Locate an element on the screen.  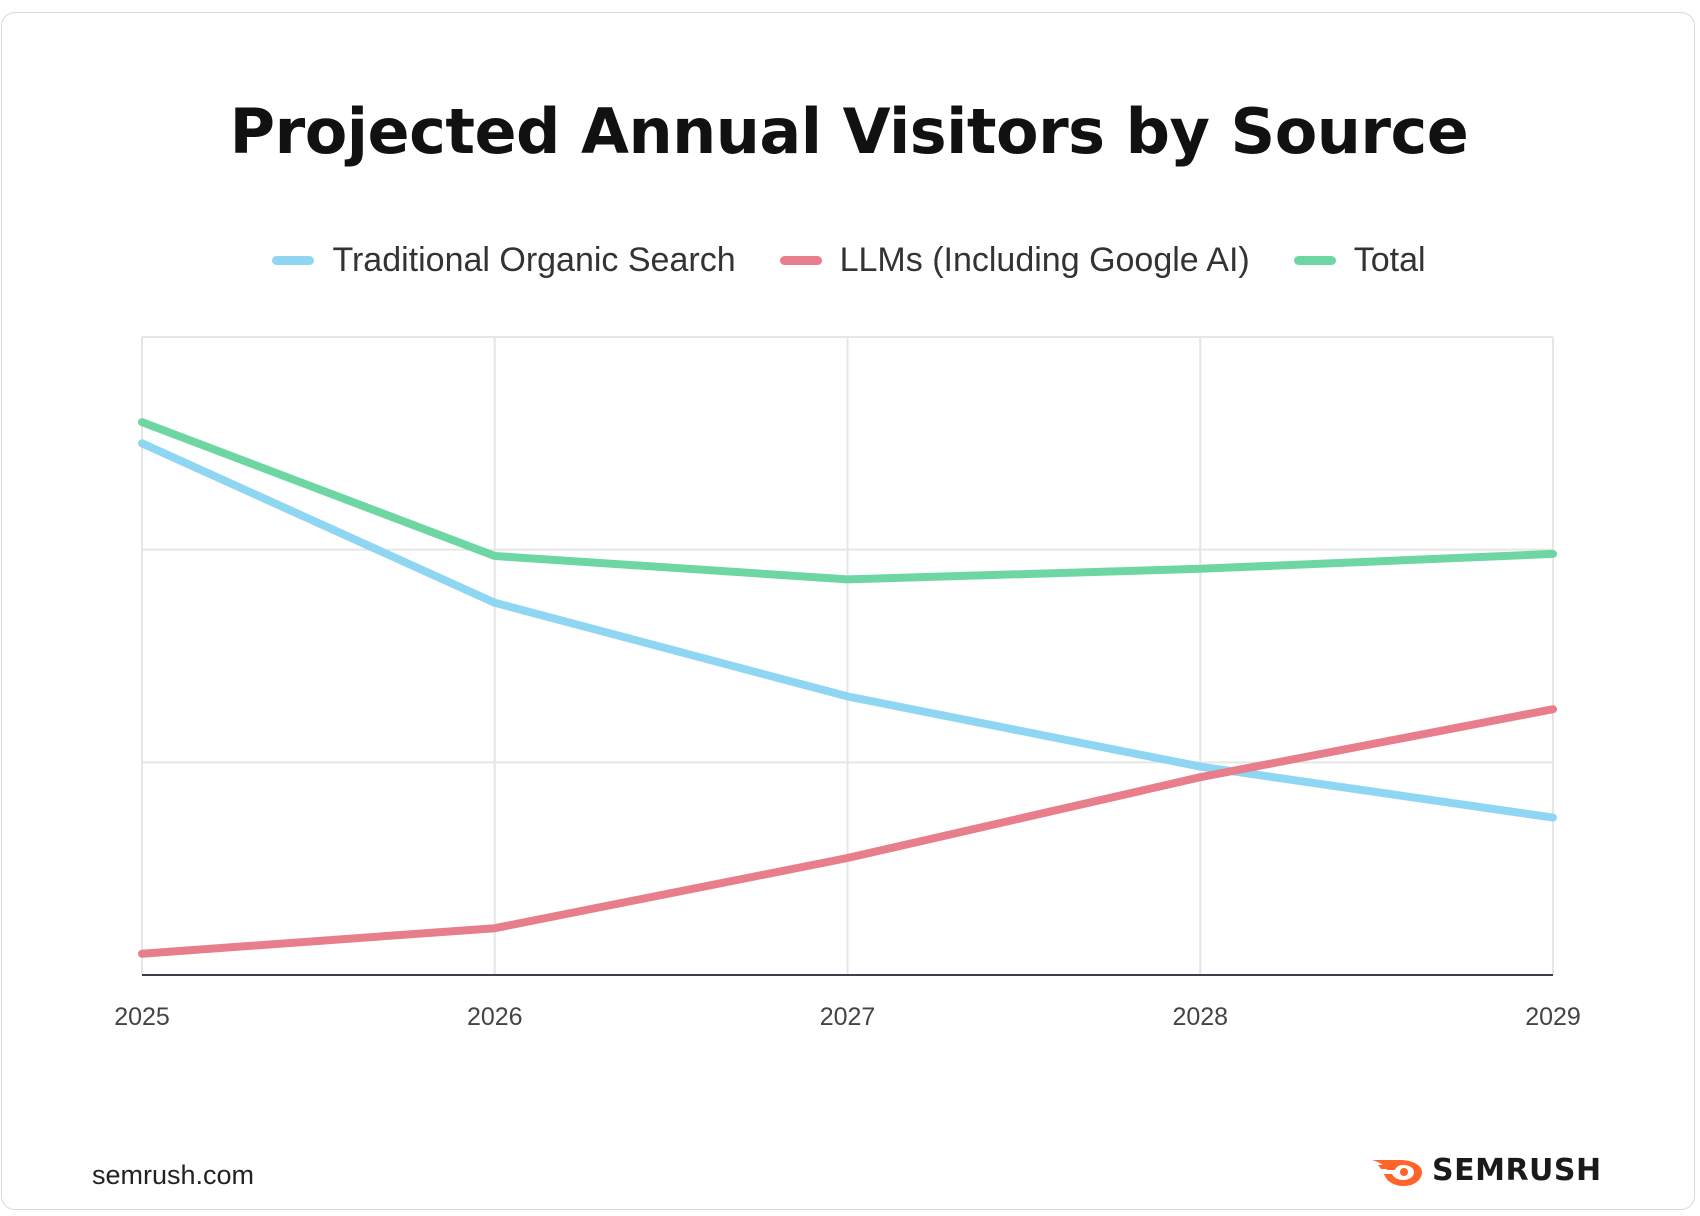
legend-label-organic: Traditional Organic Search is located at coordinates (534, 260).